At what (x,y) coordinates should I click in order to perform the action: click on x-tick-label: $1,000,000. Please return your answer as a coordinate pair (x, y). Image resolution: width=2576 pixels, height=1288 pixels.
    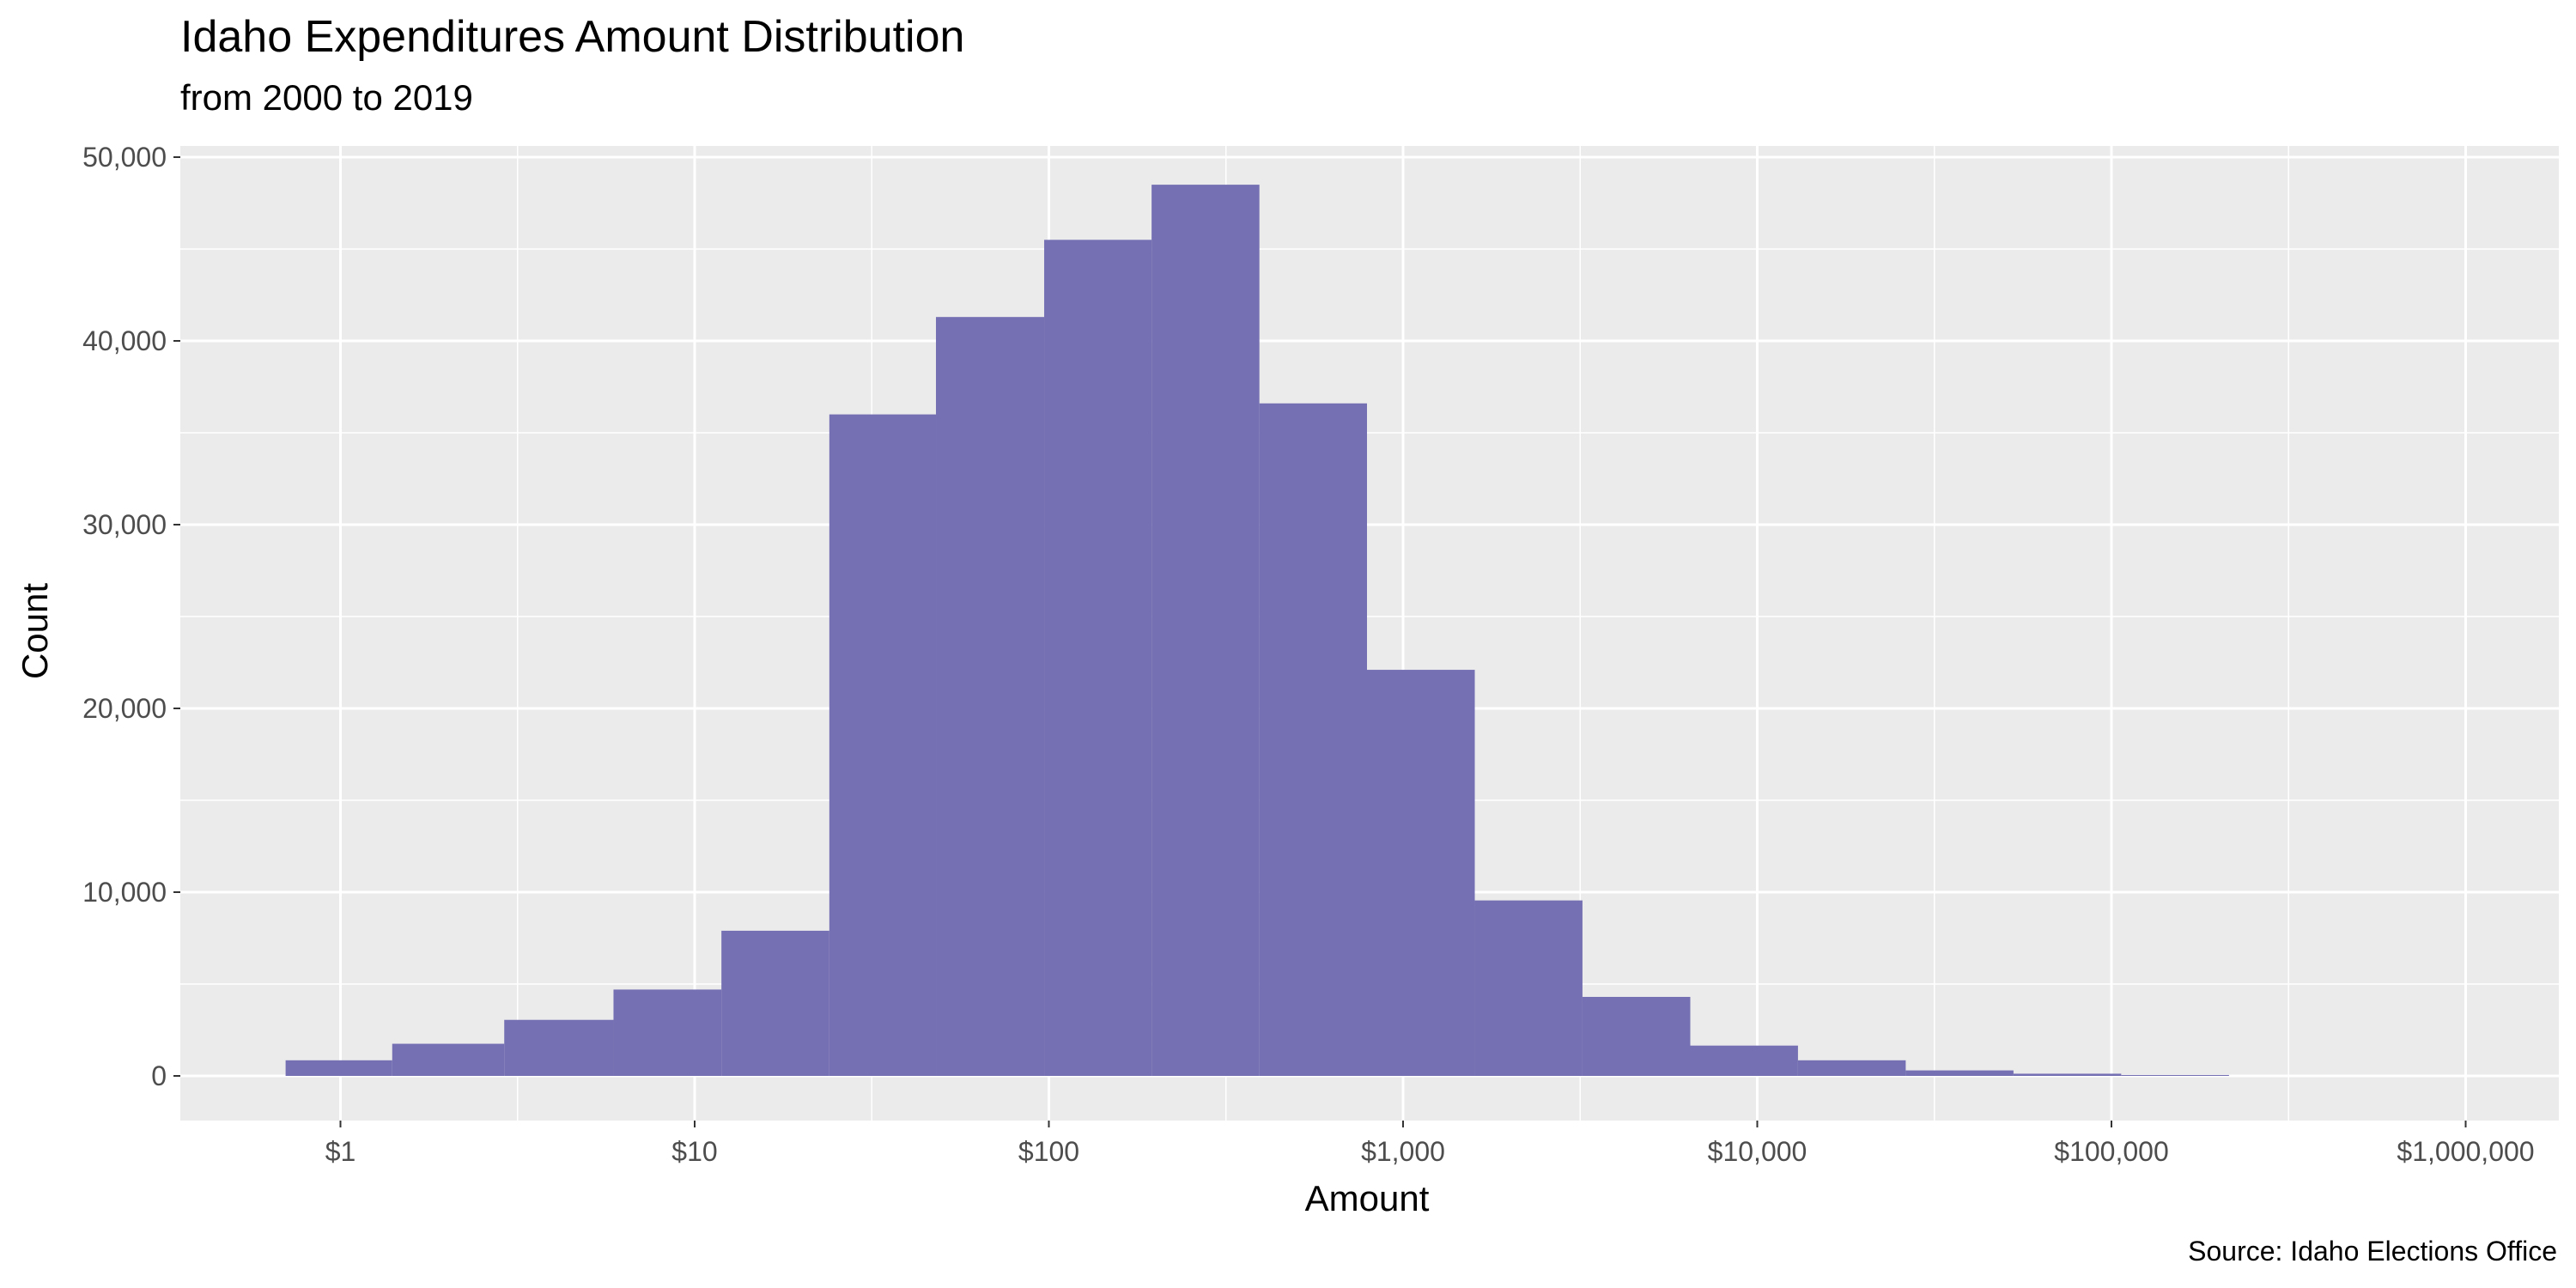
    Looking at the image, I should click on (2465, 1151).